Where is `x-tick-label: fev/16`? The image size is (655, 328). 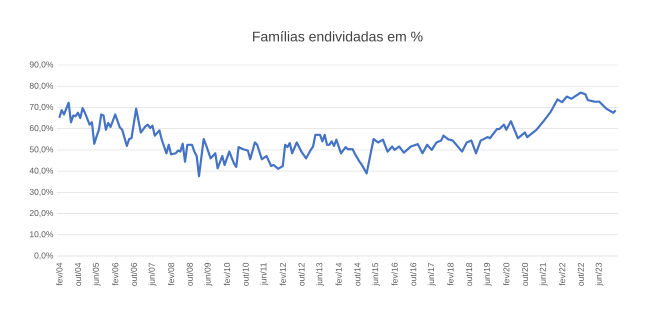
x-tick-label: fev/16 is located at coordinates (394, 274).